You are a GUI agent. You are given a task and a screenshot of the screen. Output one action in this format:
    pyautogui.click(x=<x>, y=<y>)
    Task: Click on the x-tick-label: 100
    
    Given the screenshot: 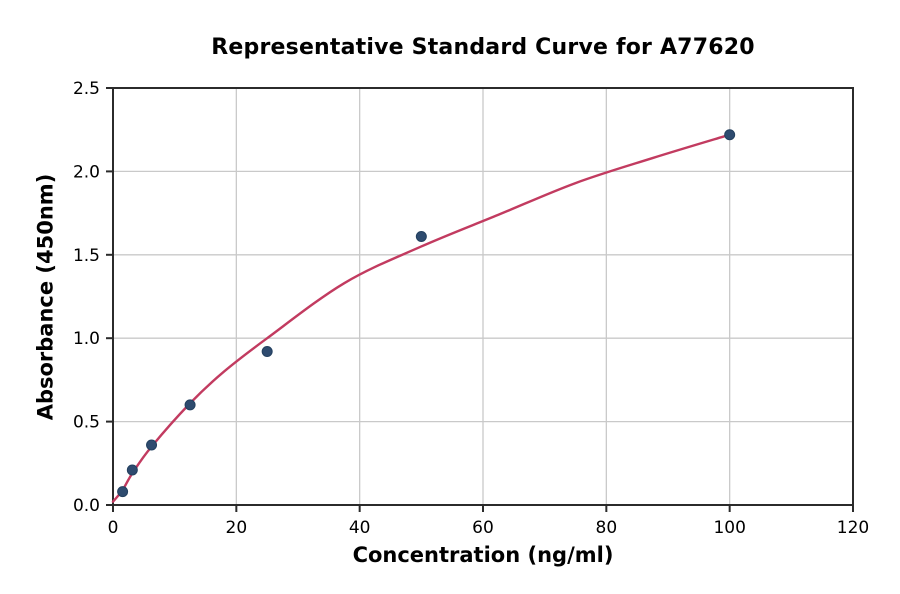 What is the action you would take?
    pyautogui.click(x=729, y=528)
    